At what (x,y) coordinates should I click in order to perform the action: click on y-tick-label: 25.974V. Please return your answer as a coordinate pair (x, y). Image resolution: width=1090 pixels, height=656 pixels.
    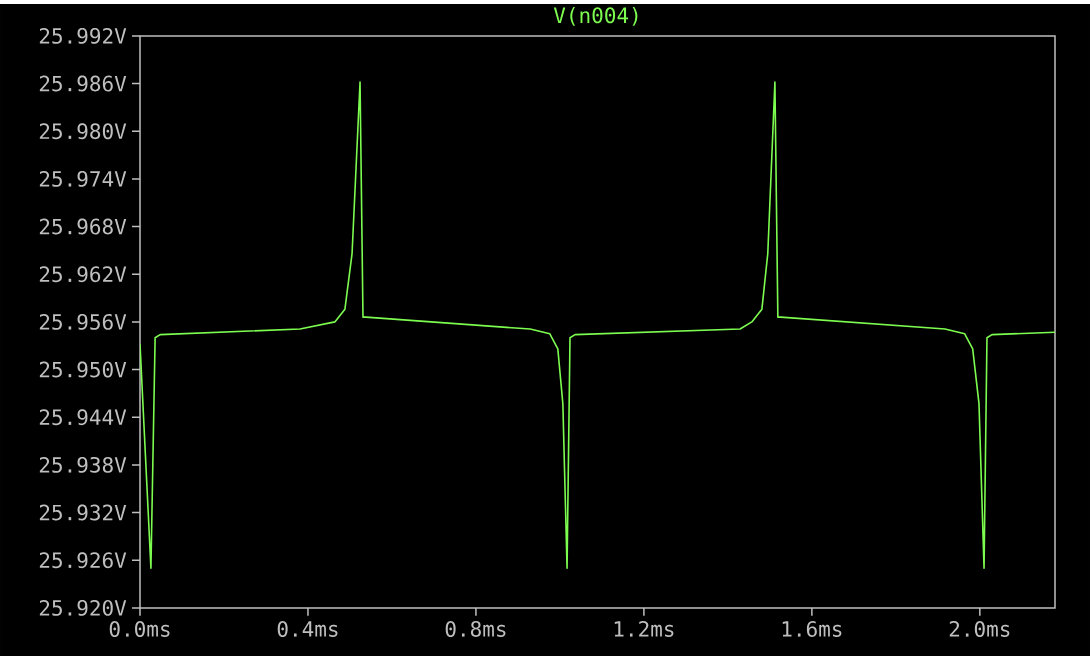
    Looking at the image, I should click on (83, 179).